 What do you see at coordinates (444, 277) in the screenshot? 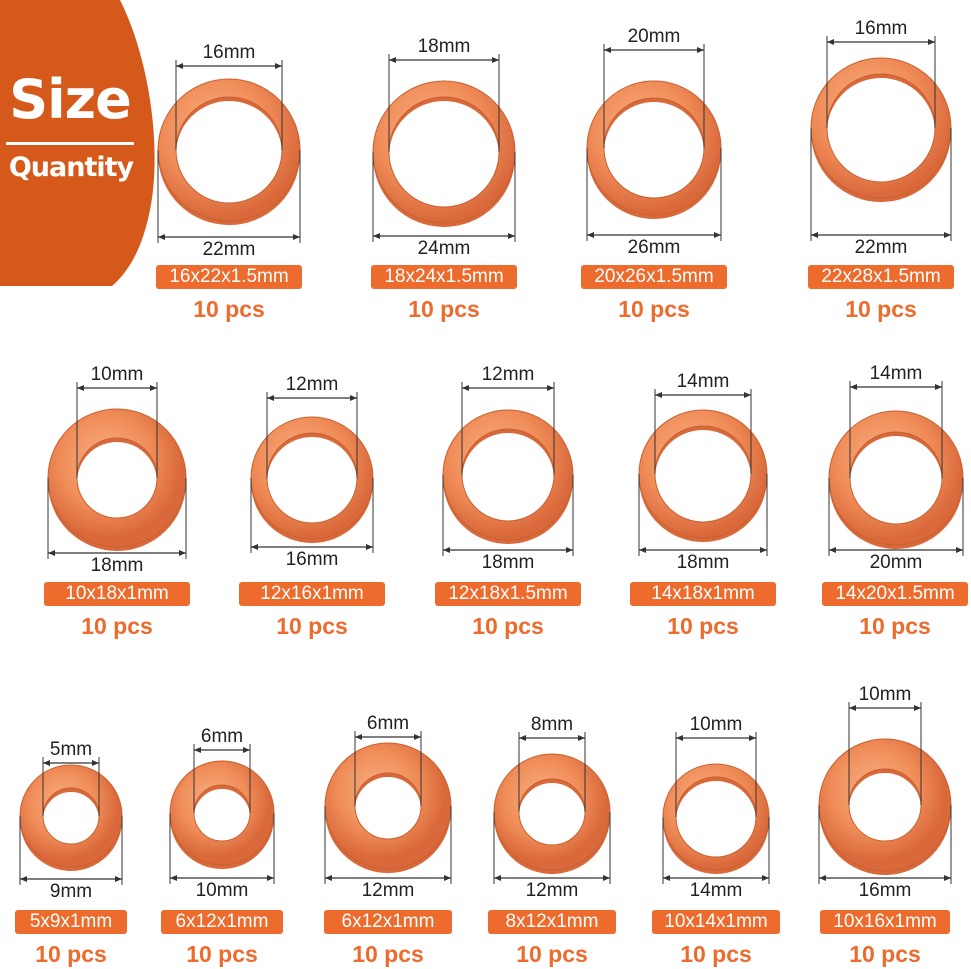
I see `size-spec-label: 18x24x1.5mm` at bounding box center [444, 277].